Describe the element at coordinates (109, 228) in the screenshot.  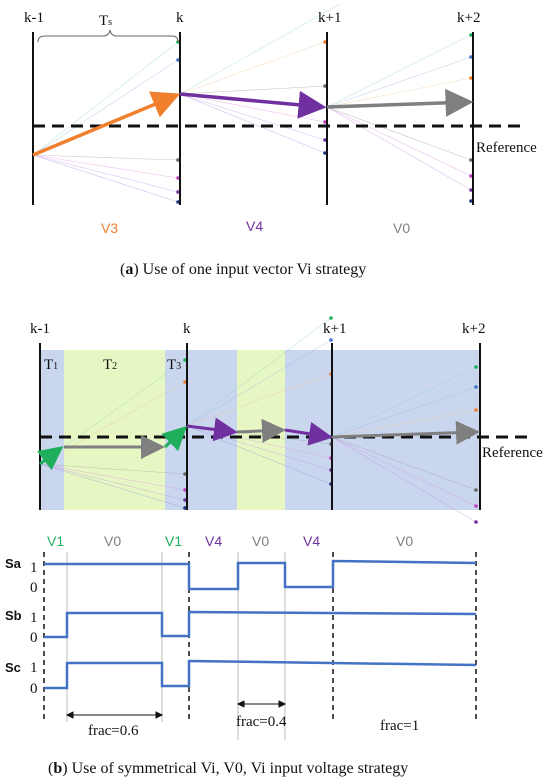
I see `vector-label: V3` at that location.